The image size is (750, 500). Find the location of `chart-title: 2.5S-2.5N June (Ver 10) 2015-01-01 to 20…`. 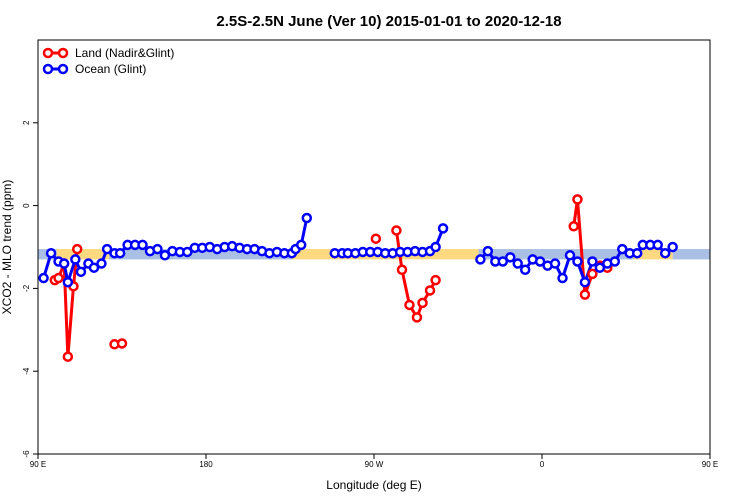

chart-title: 2.5S-2.5N June (Ver 10) 2015-01-01 to 20… is located at coordinates (388, 21).